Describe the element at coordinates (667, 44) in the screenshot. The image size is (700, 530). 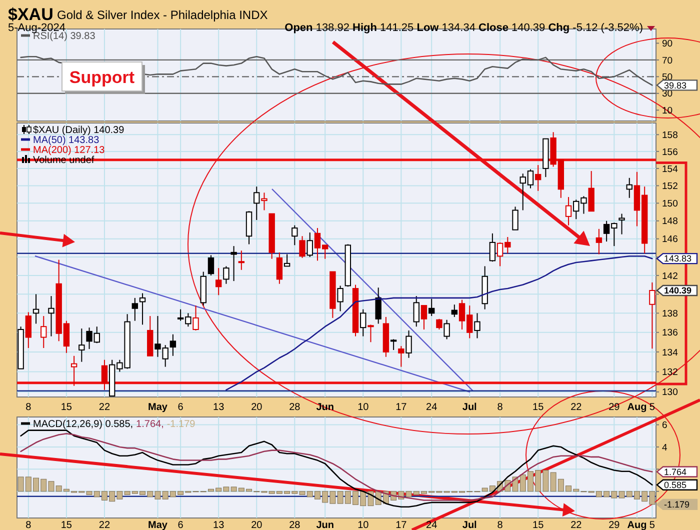
I see `y-tick-label: 90` at that location.